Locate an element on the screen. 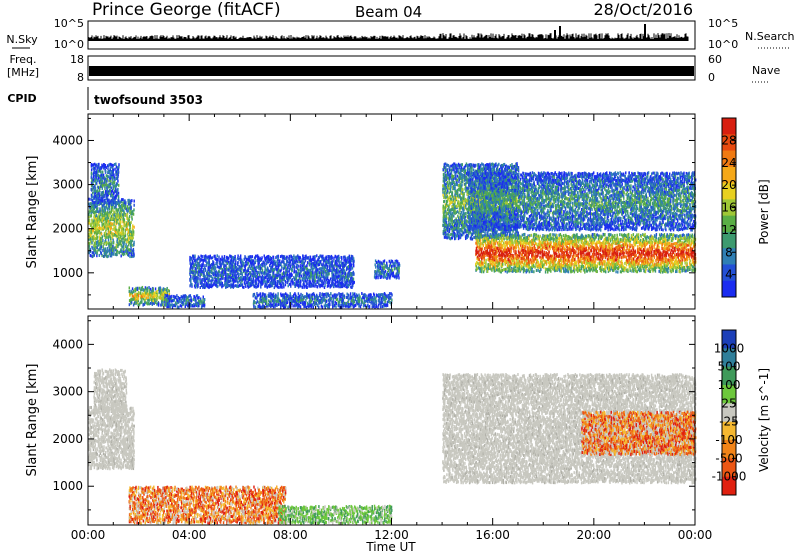  nsky-strip-frame is located at coordinates (391, 35).